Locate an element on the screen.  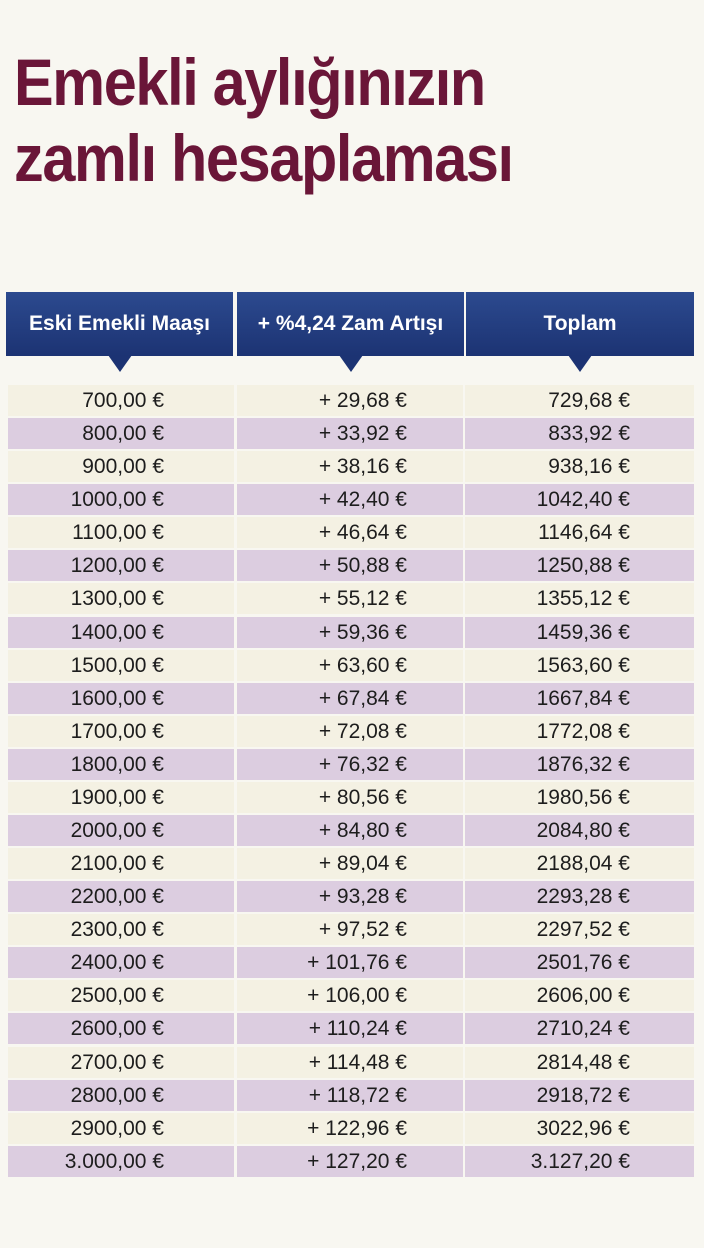
total-cell: 938,16 € is located at coordinates (579, 467).